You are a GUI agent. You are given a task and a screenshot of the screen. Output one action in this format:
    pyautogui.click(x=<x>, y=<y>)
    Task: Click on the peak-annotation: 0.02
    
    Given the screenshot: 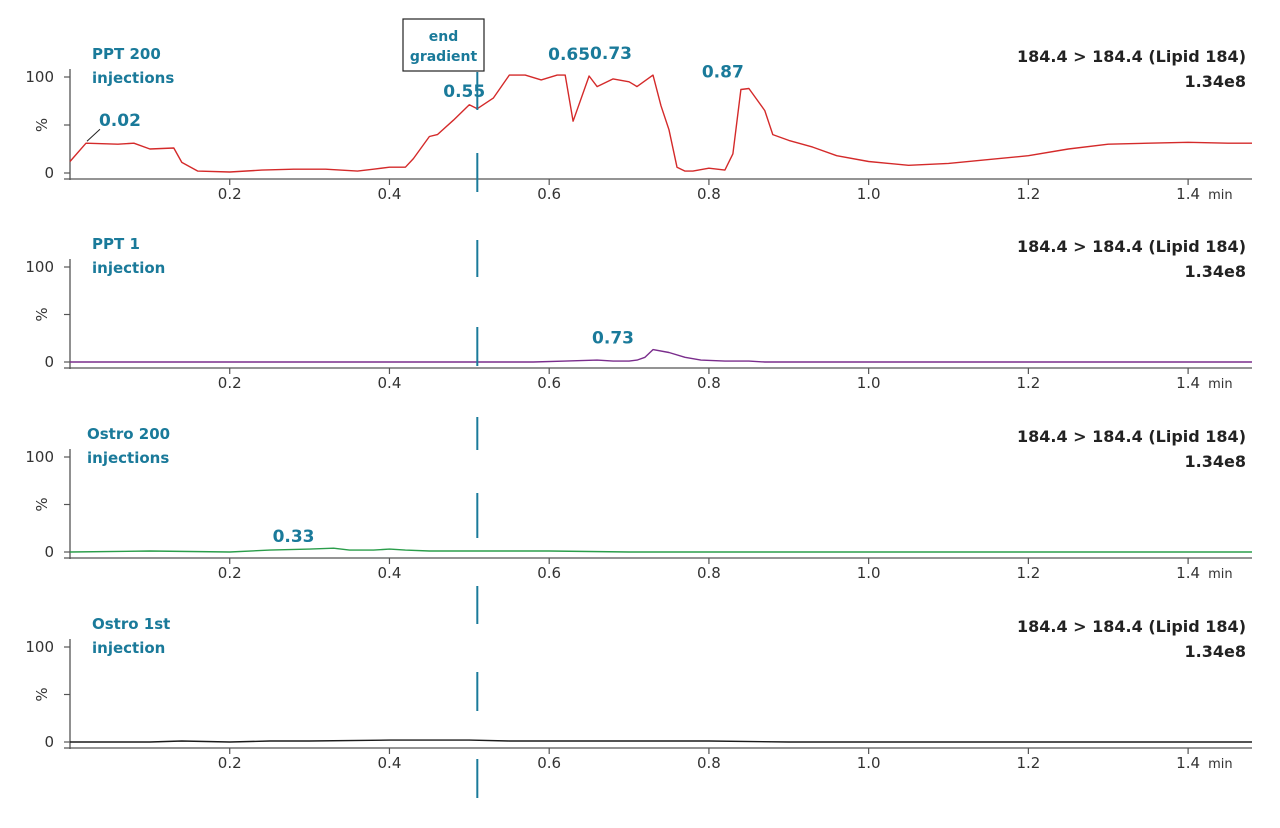 What is the action you would take?
    pyautogui.click(x=120, y=121)
    